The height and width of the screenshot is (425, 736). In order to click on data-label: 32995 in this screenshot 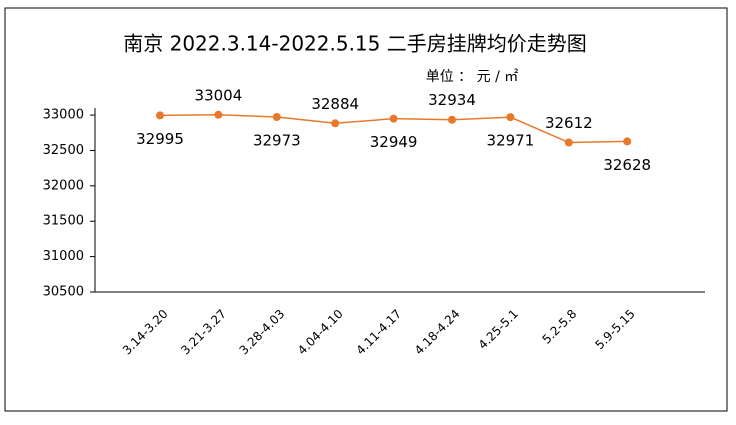, I will do `click(160, 139)`.